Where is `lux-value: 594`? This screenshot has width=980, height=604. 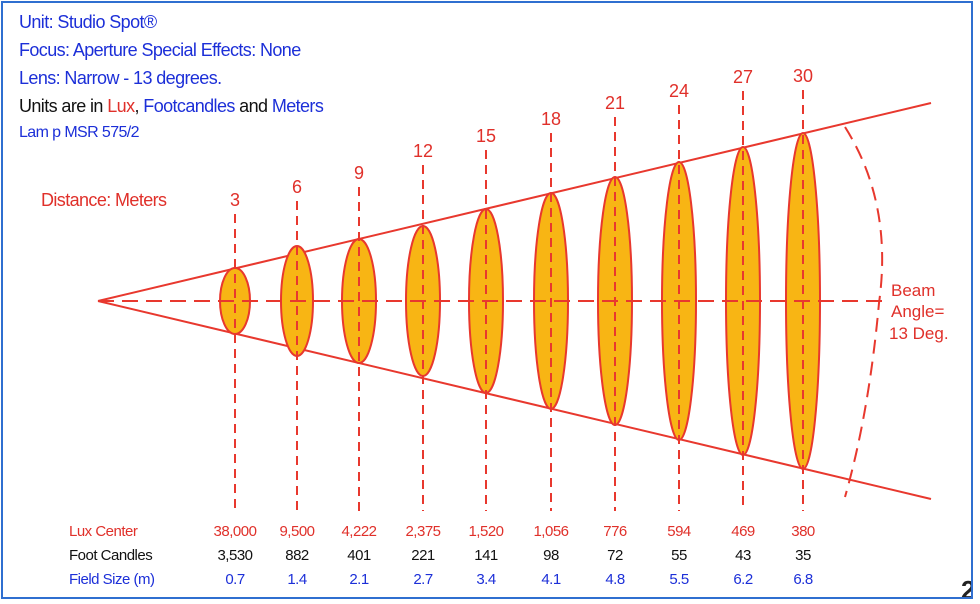
lux-value: 594 is located at coordinates (679, 531).